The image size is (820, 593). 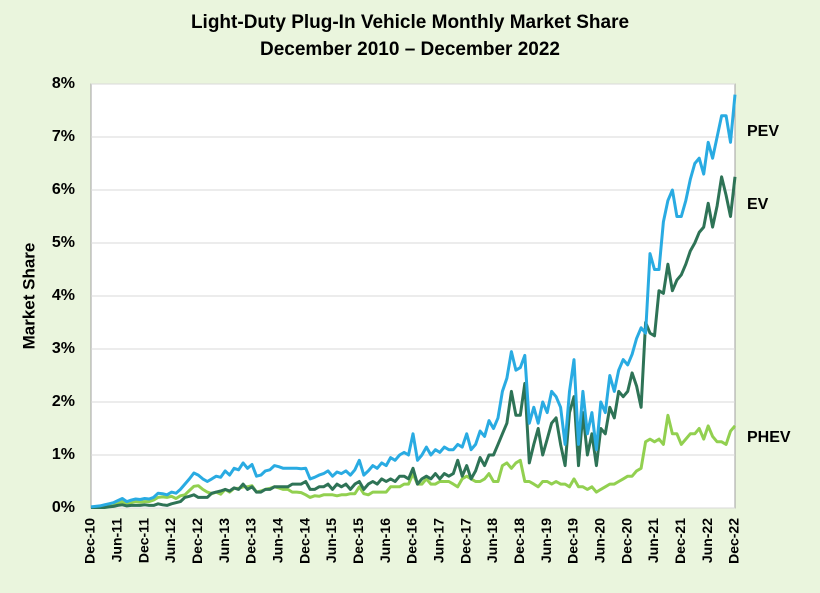 I want to click on x-tick-label: Dec-15, so click(x=358, y=541).